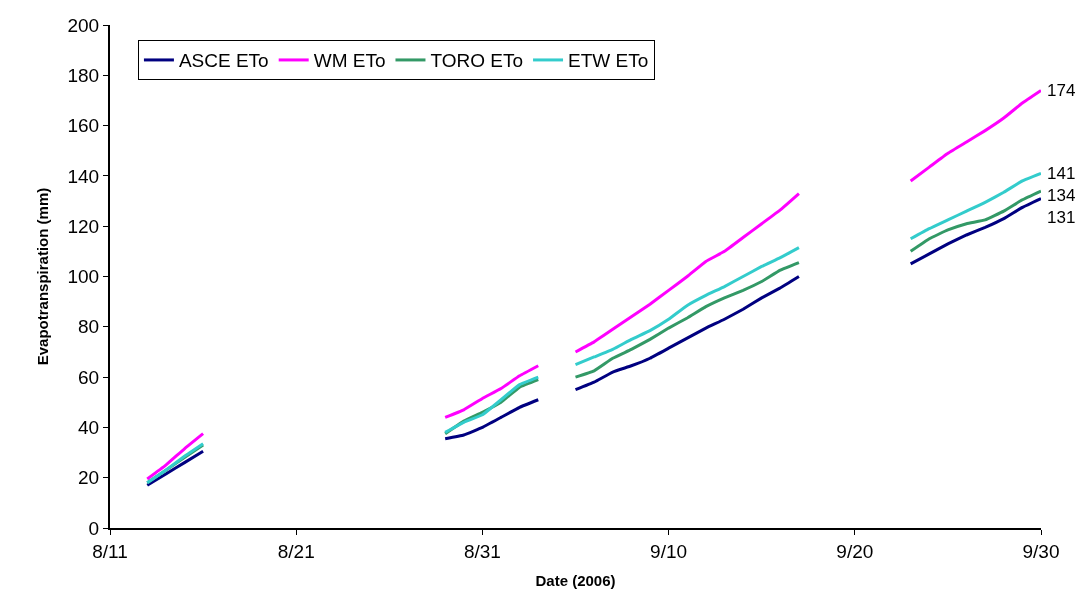  I want to click on x-tick-label: 8/21, so click(296, 551).